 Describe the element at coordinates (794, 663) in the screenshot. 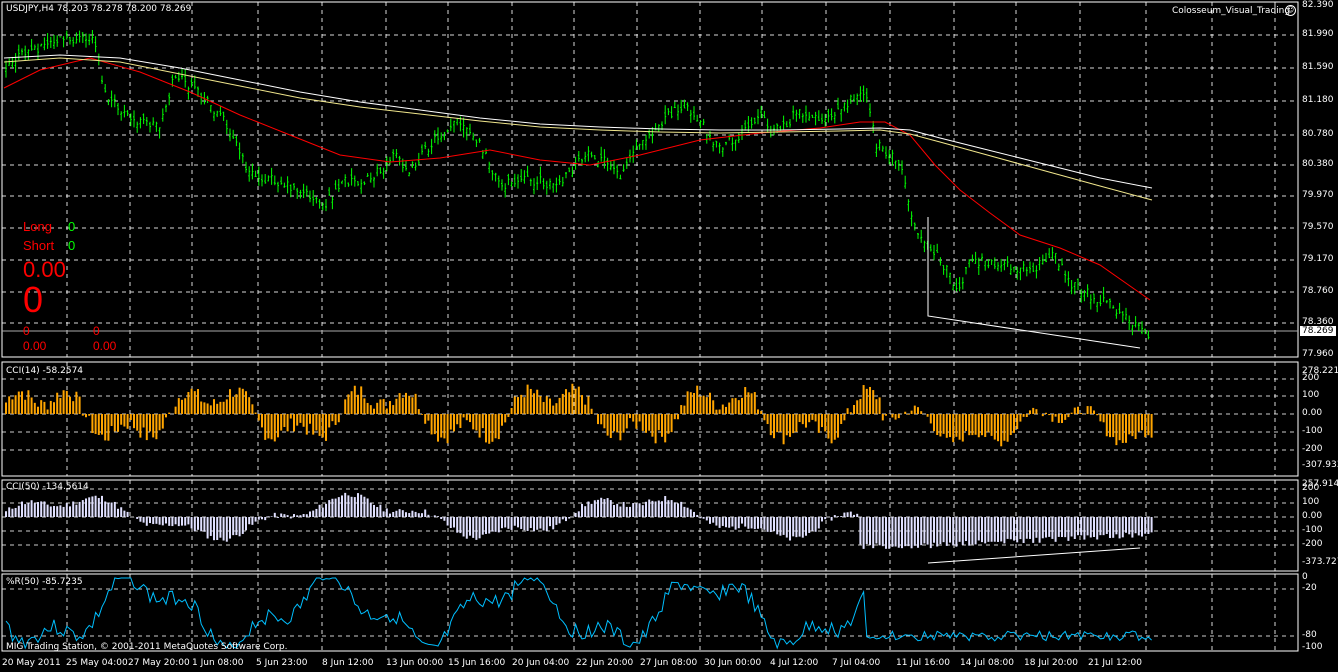

I see `date-tick: 4 Jul 12:00` at that location.